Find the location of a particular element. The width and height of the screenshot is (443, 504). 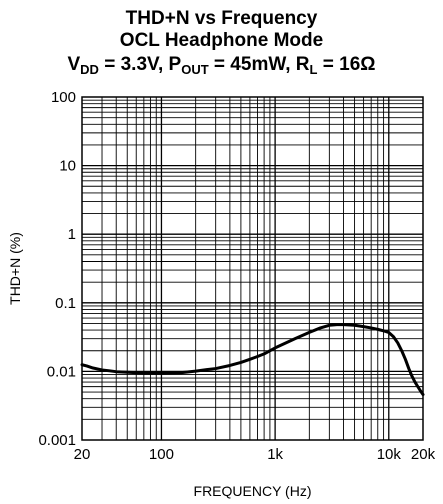

rl-symbol: R is located at coordinates (302, 64).